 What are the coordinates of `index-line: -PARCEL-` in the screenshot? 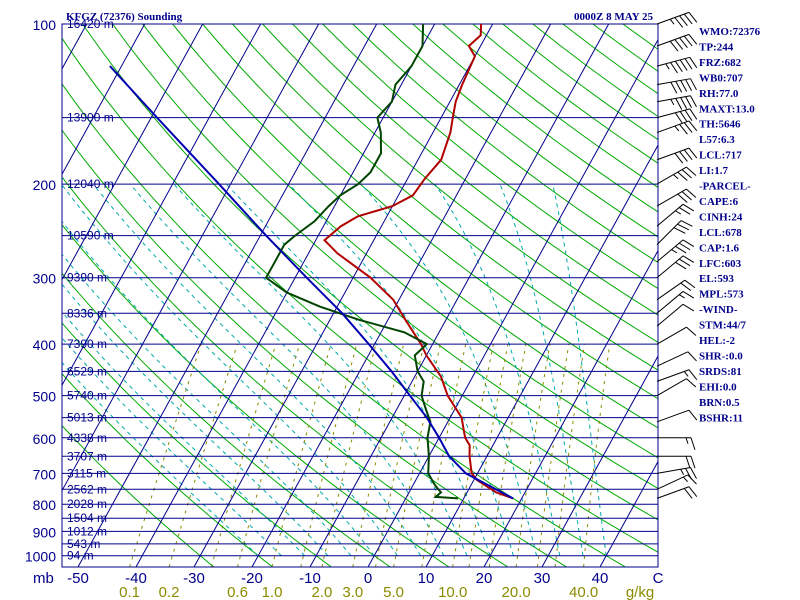 It's located at (725, 187).